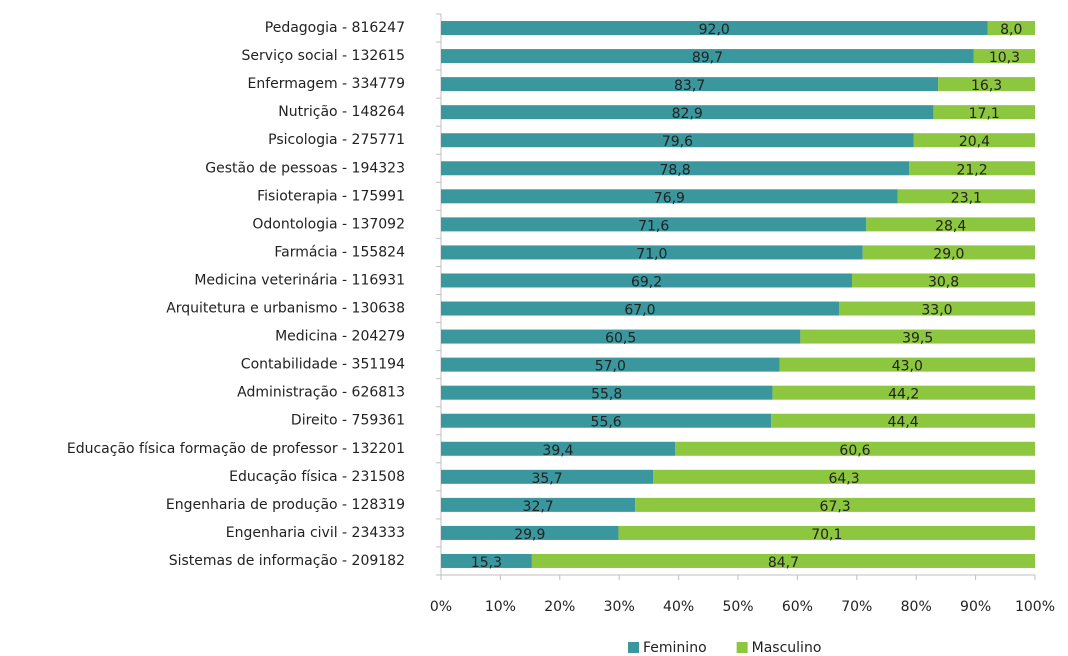 Image resolution: width=1068 pixels, height=656 pixels. Describe the element at coordinates (797, 607) in the screenshot. I see `x-tick-label: 60%` at that location.